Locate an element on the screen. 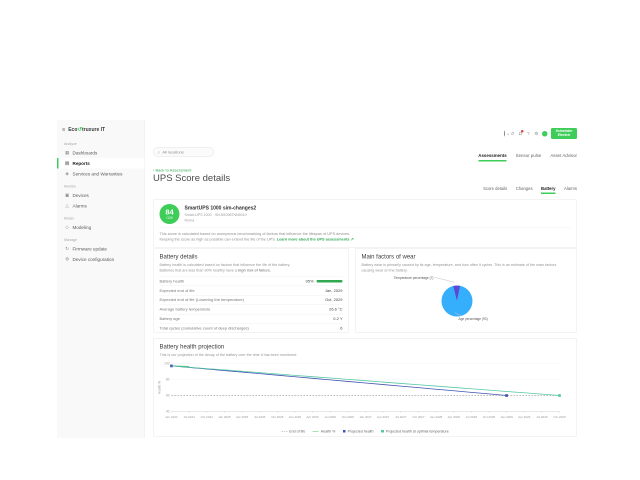  firmware-update-icon: ↻ is located at coordinates (67, 248).